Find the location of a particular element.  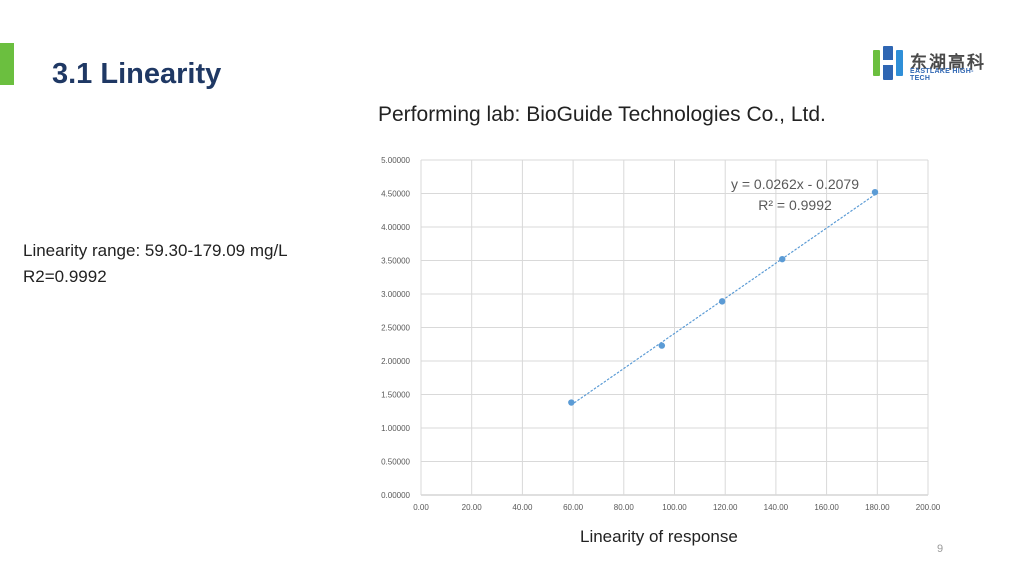

x-tick-label: 80.00 is located at coordinates (624, 507).